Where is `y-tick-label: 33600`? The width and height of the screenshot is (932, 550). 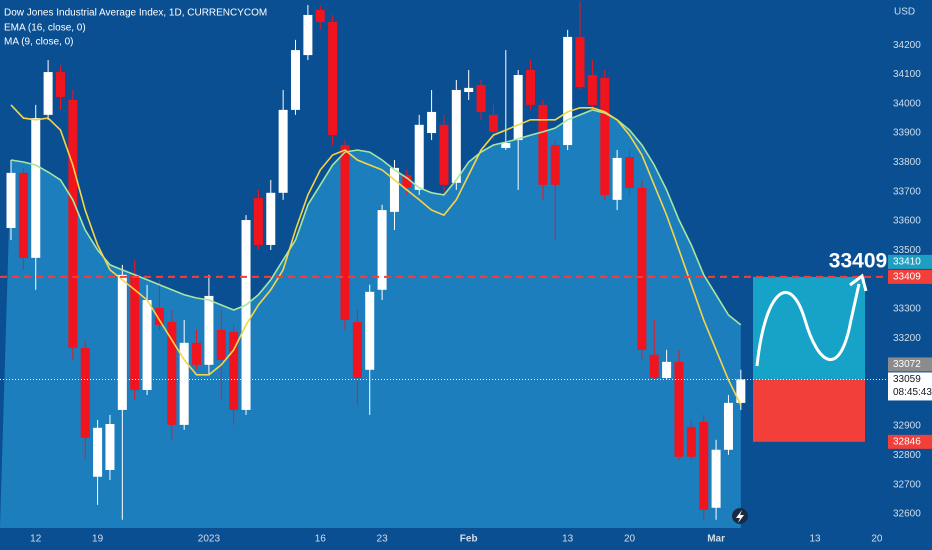
y-tick-label: 33600 is located at coordinates (907, 221).